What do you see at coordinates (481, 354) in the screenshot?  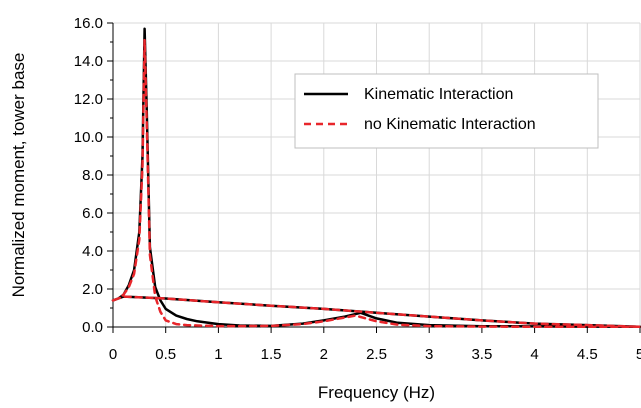 I see `x-tick-label: 3.5` at bounding box center [481, 354].